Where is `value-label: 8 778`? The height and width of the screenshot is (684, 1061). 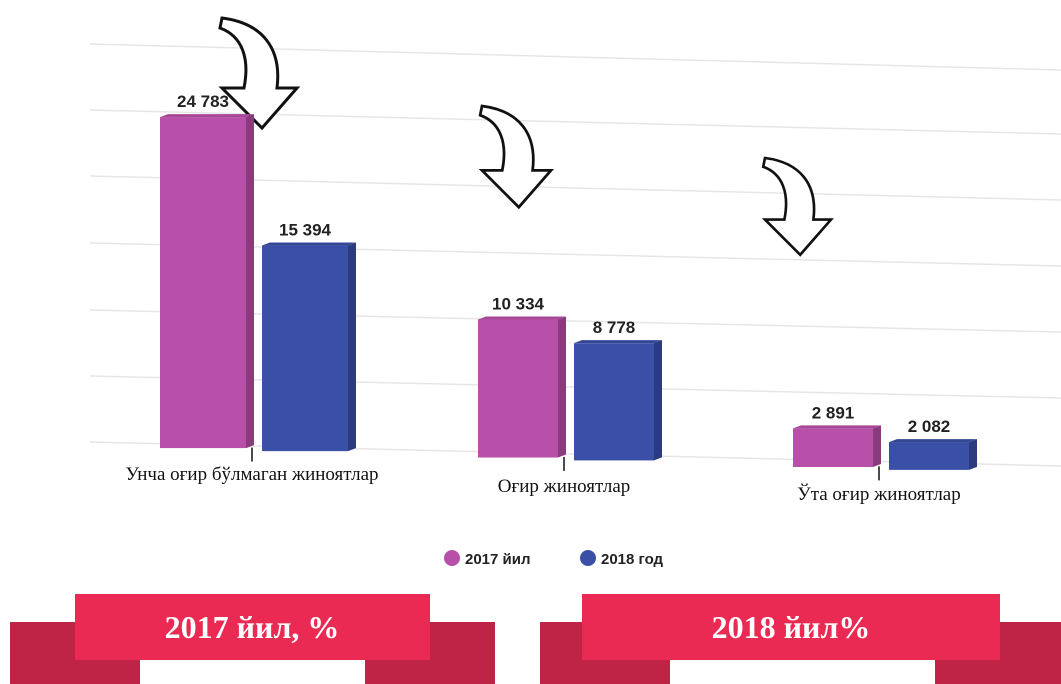
value-label: 8 778 is located at coordinates (614, 327).